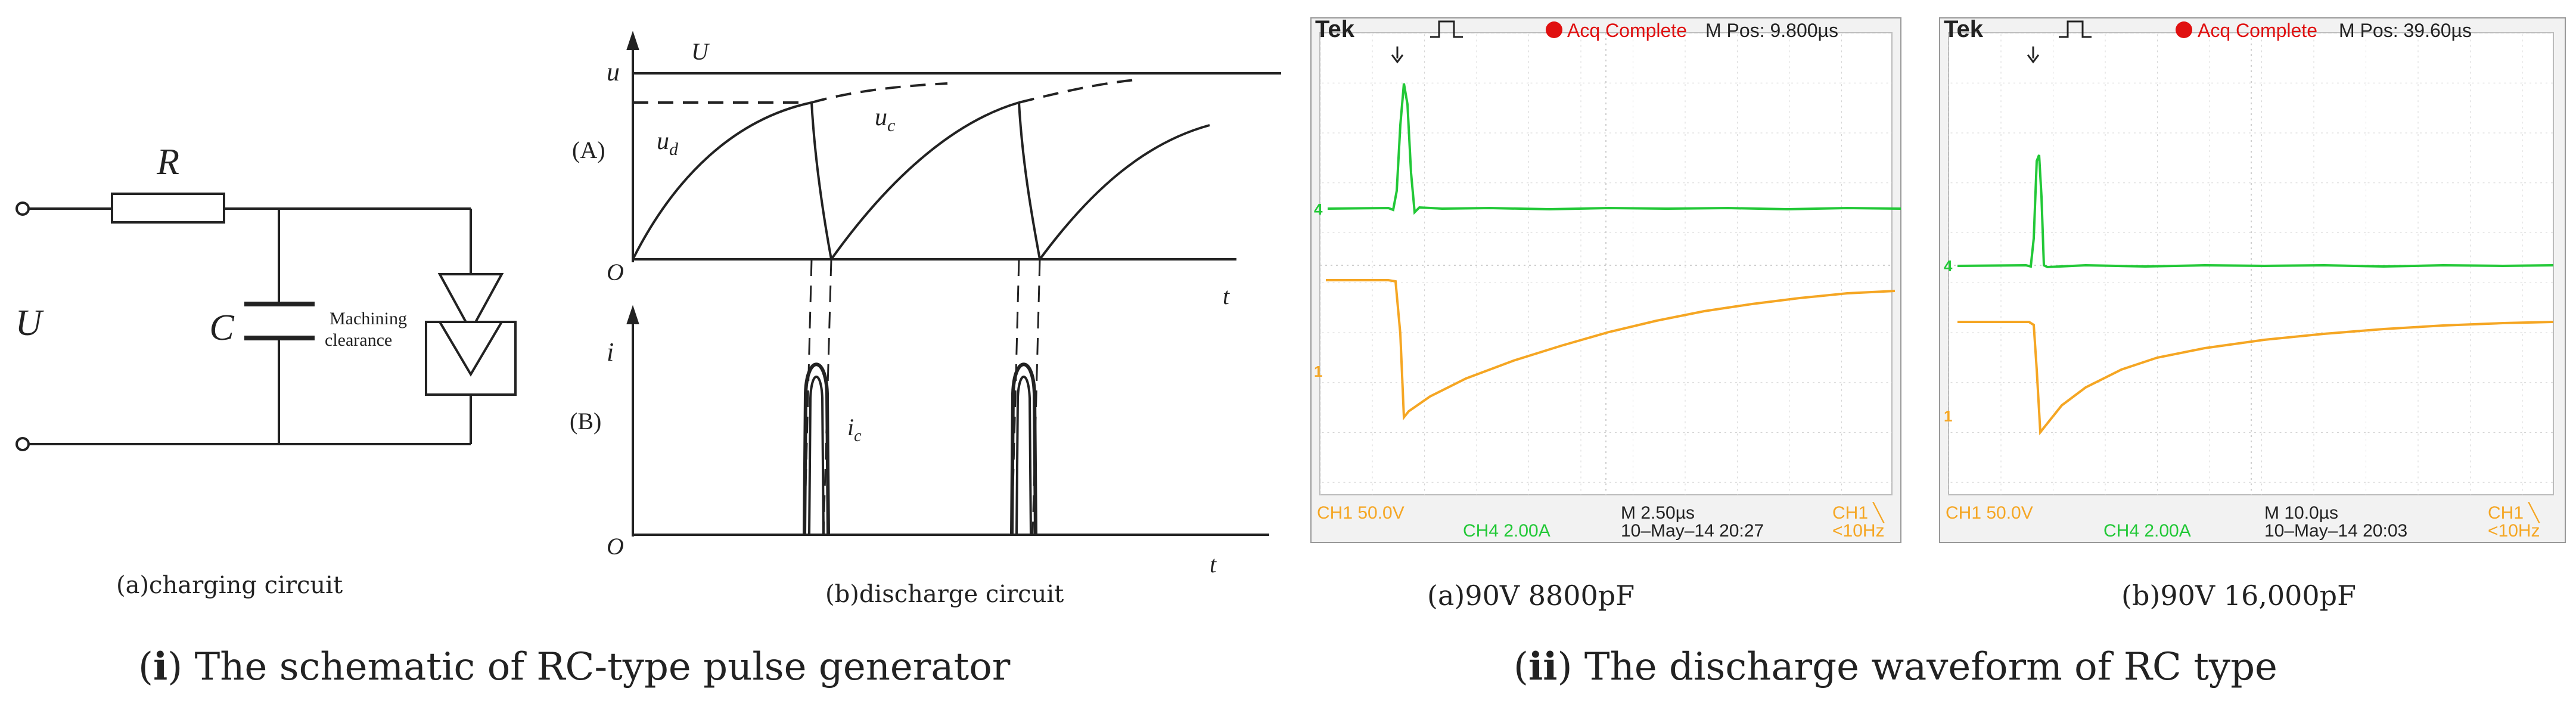 Image resolution: width=2576 pixels, height=707 pixels. I want to click on label-u-axis: u, so click(613, 71).